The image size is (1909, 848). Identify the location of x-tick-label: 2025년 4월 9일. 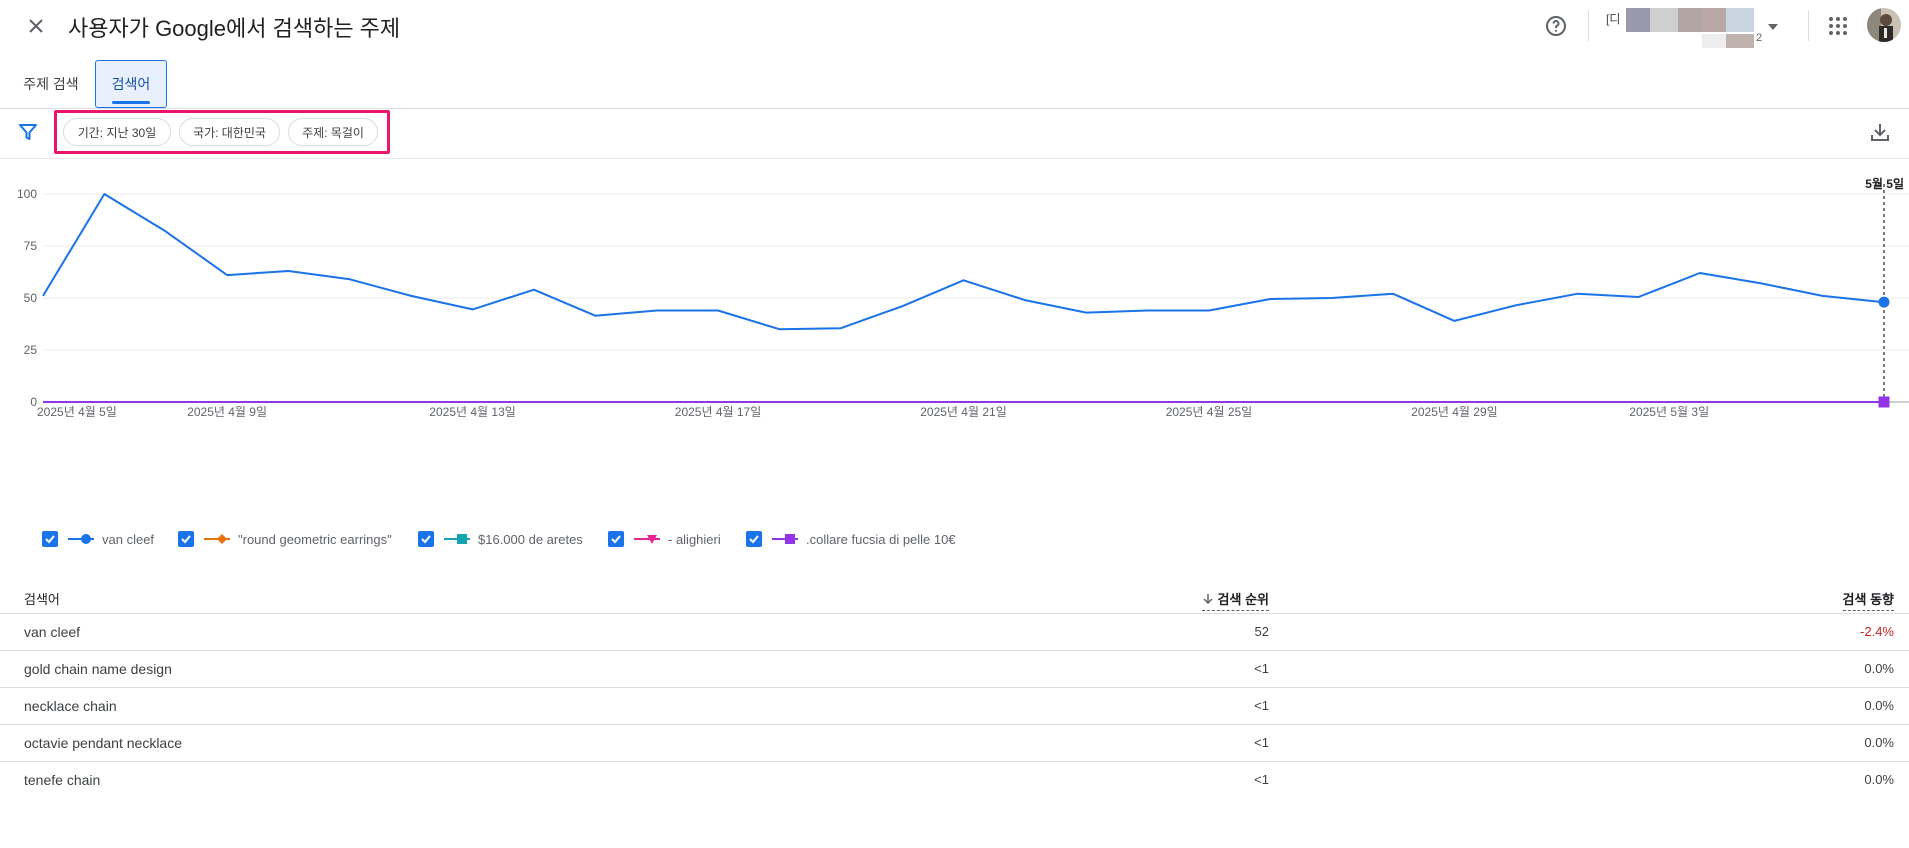
(227, 412).